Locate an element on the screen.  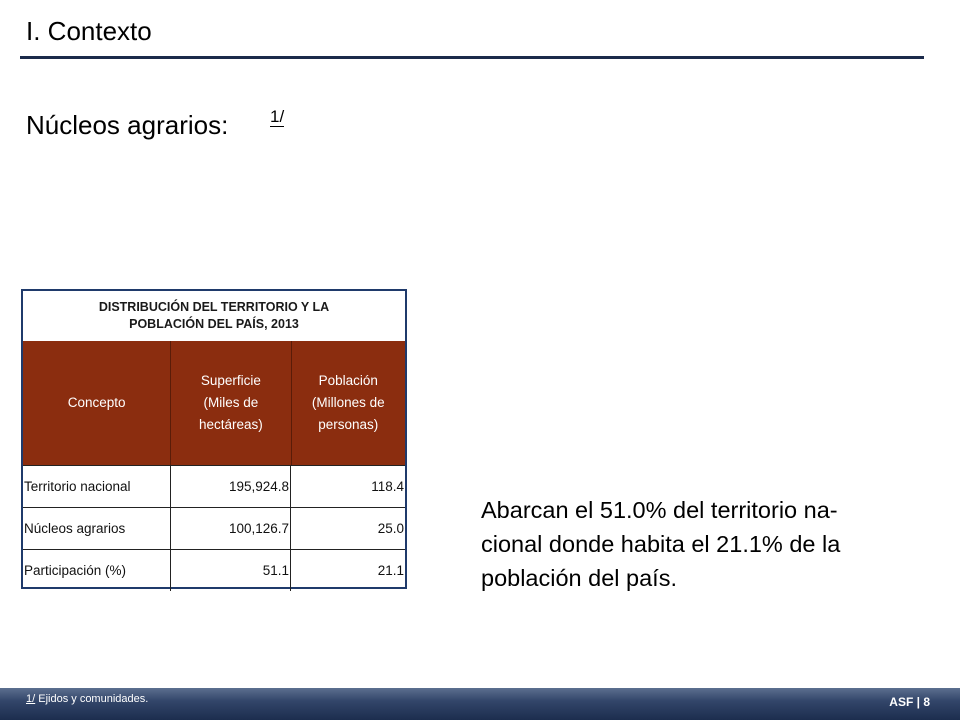
table-row: Núcleos agrarios 100,126.7 25.0 is located at coordinates (214, 528).